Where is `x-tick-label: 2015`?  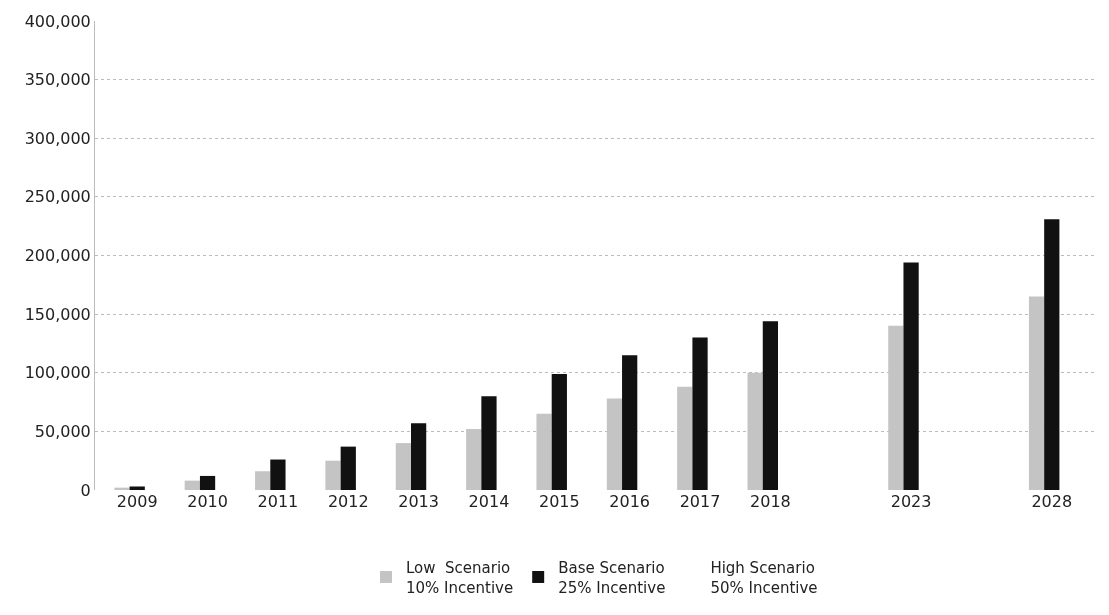
x-tick-label: 2015 is located at coordinates (559, 501).